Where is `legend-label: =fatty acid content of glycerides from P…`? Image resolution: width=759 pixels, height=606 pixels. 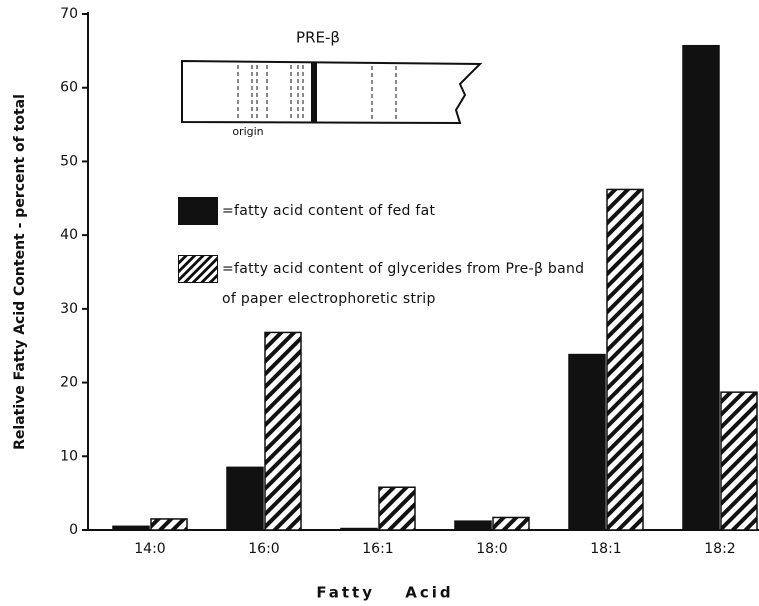
legend-label: =fatty acid content of glycerides from P… is located at coordinates (403, 284).